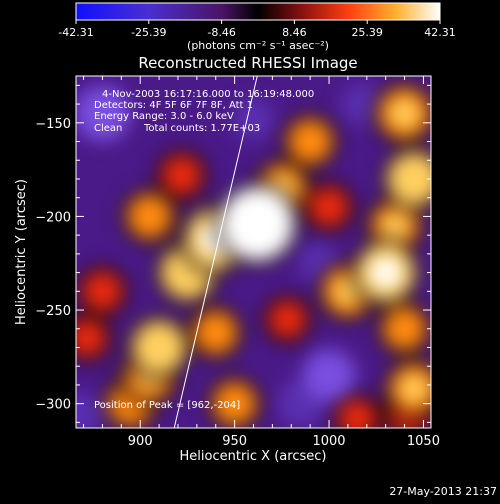 This screenshot has width=500, height=504. Describe the element at coordinates (53, 405) in the screenshot. I see `y-tick-label: −300` at that location.